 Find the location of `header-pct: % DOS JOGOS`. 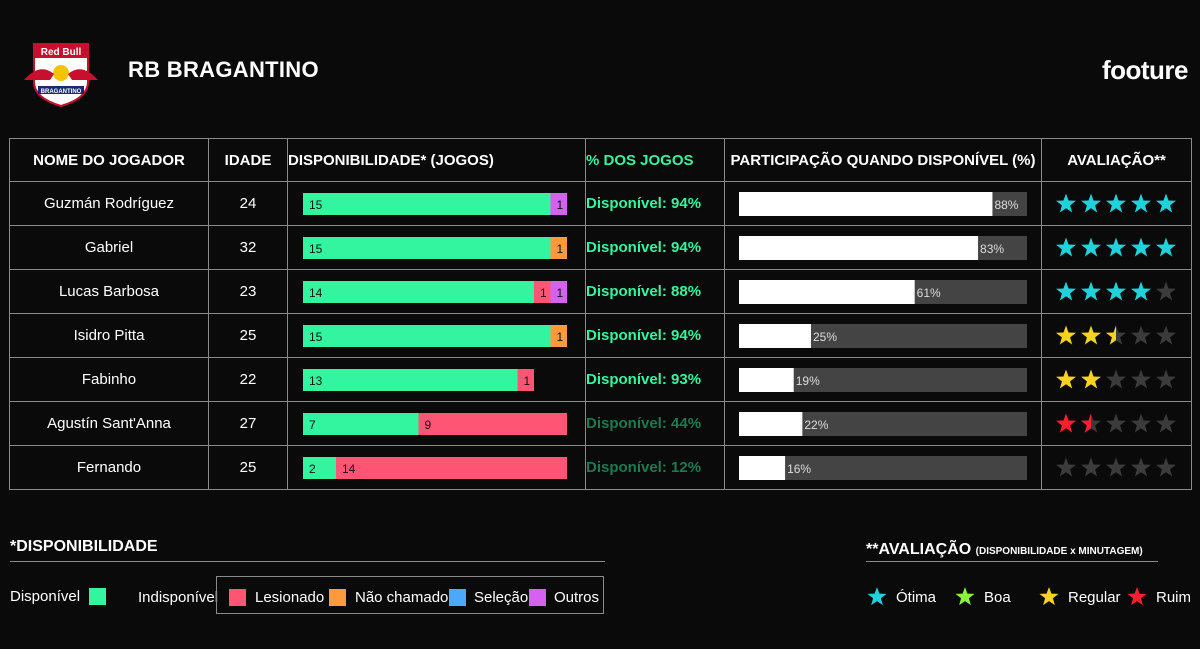

header-pct: % DOS JOGOS is located at coordinates (655, 160).